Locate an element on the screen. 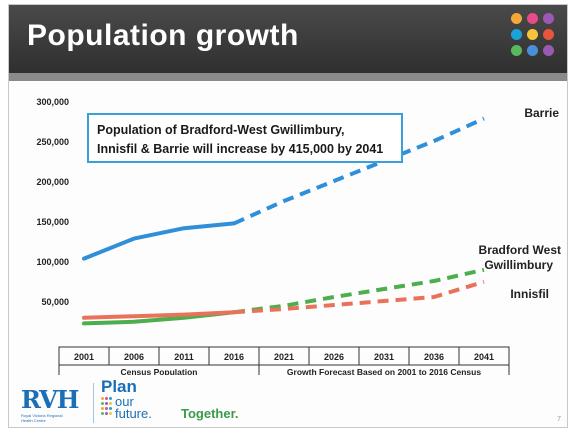 This screenshot has height=432, width=574. together-text: Together. is located at coordinates (210, 413).